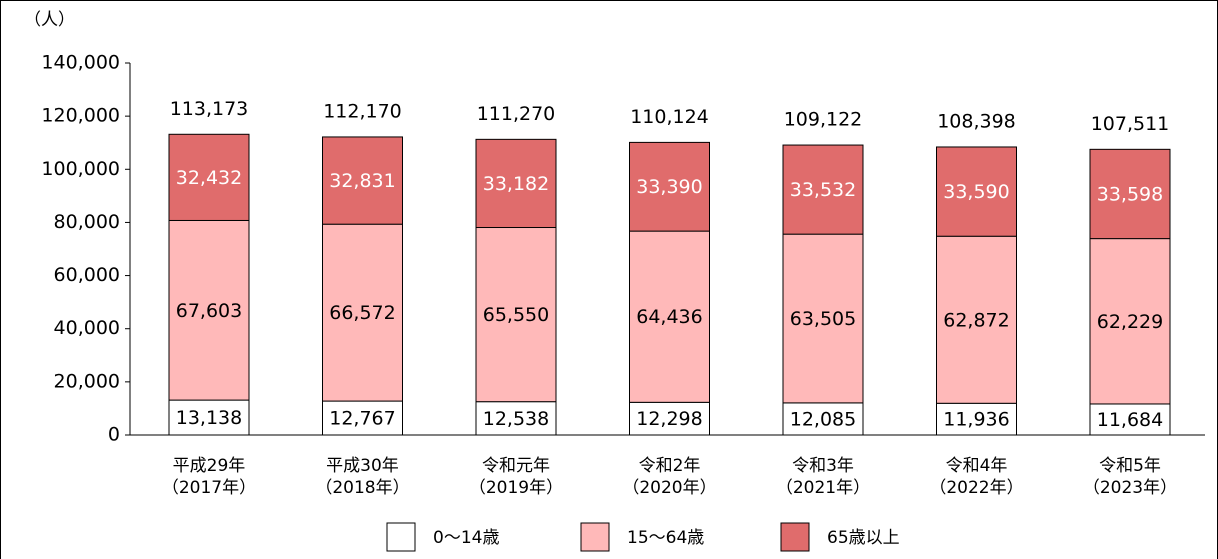 The width and height of the screenshot is (1218, 559). I want to click on data-label: 62,872, so click(976, 320).